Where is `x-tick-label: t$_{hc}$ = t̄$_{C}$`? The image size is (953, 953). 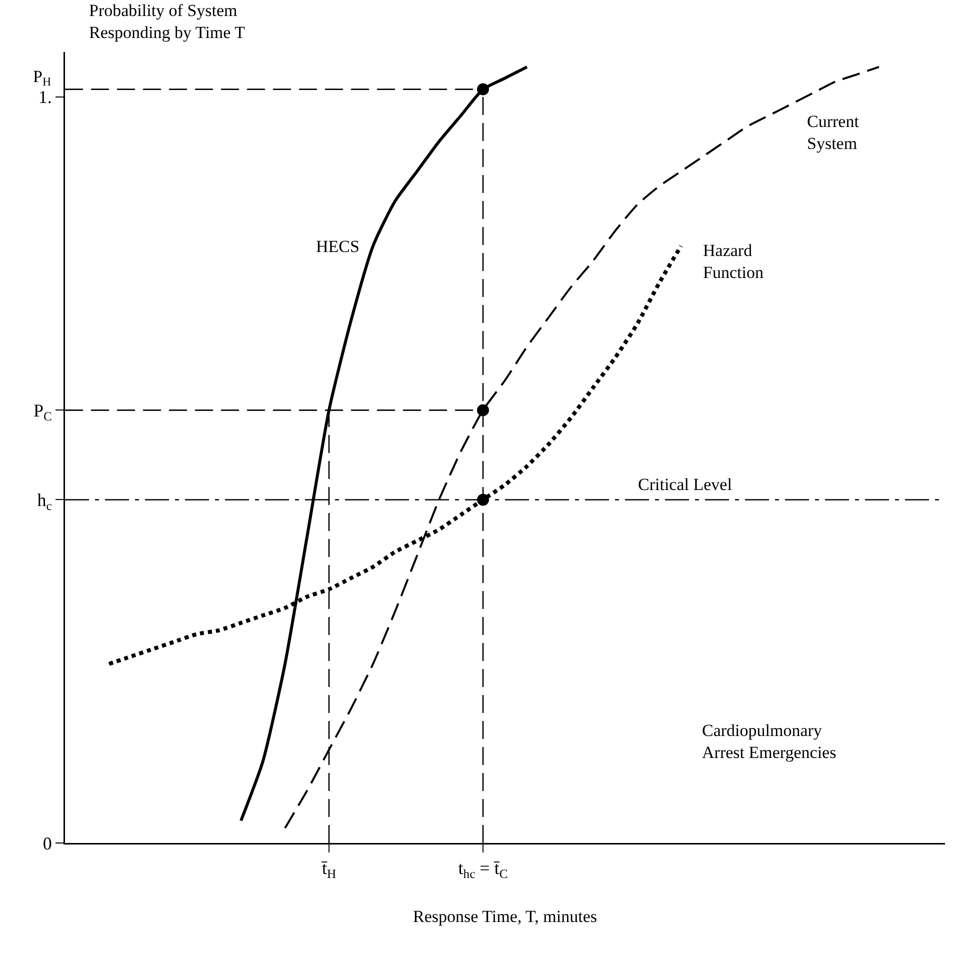 x-tick-label: t$_{hc}$ = t̄$_{C}$ is located at coordinates (483, 869).